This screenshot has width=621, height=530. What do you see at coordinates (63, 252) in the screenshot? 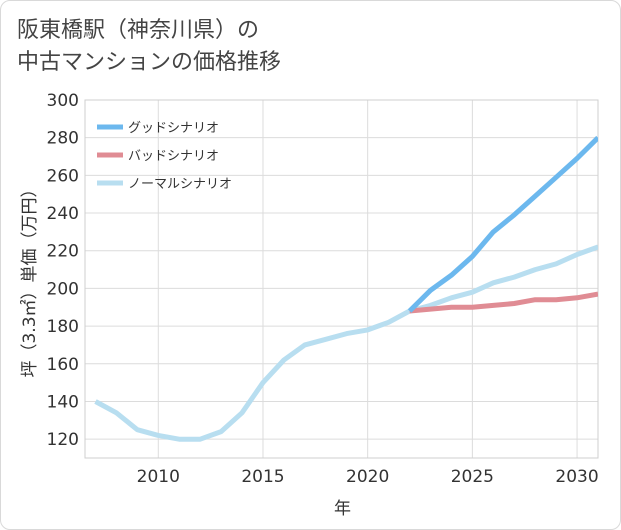
I see `y-tick-label: 220` at bounding box center [63, 252].